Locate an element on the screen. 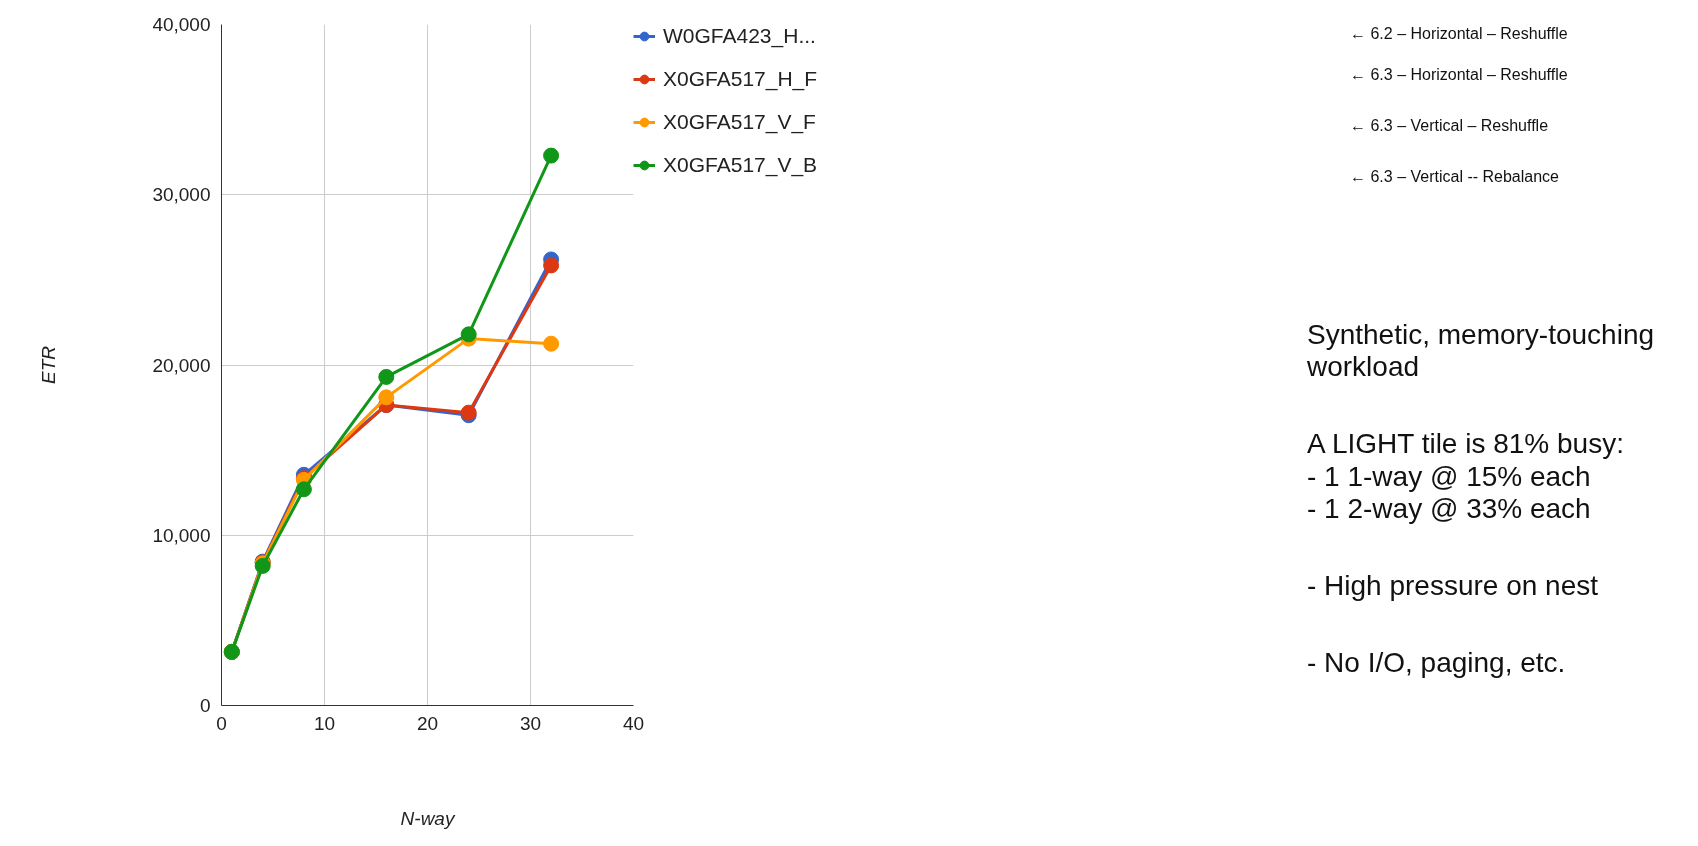 This screenshot has height=846, width=1698. legend-label: X0GFA517_V_F is located at coordinates (739, 122).